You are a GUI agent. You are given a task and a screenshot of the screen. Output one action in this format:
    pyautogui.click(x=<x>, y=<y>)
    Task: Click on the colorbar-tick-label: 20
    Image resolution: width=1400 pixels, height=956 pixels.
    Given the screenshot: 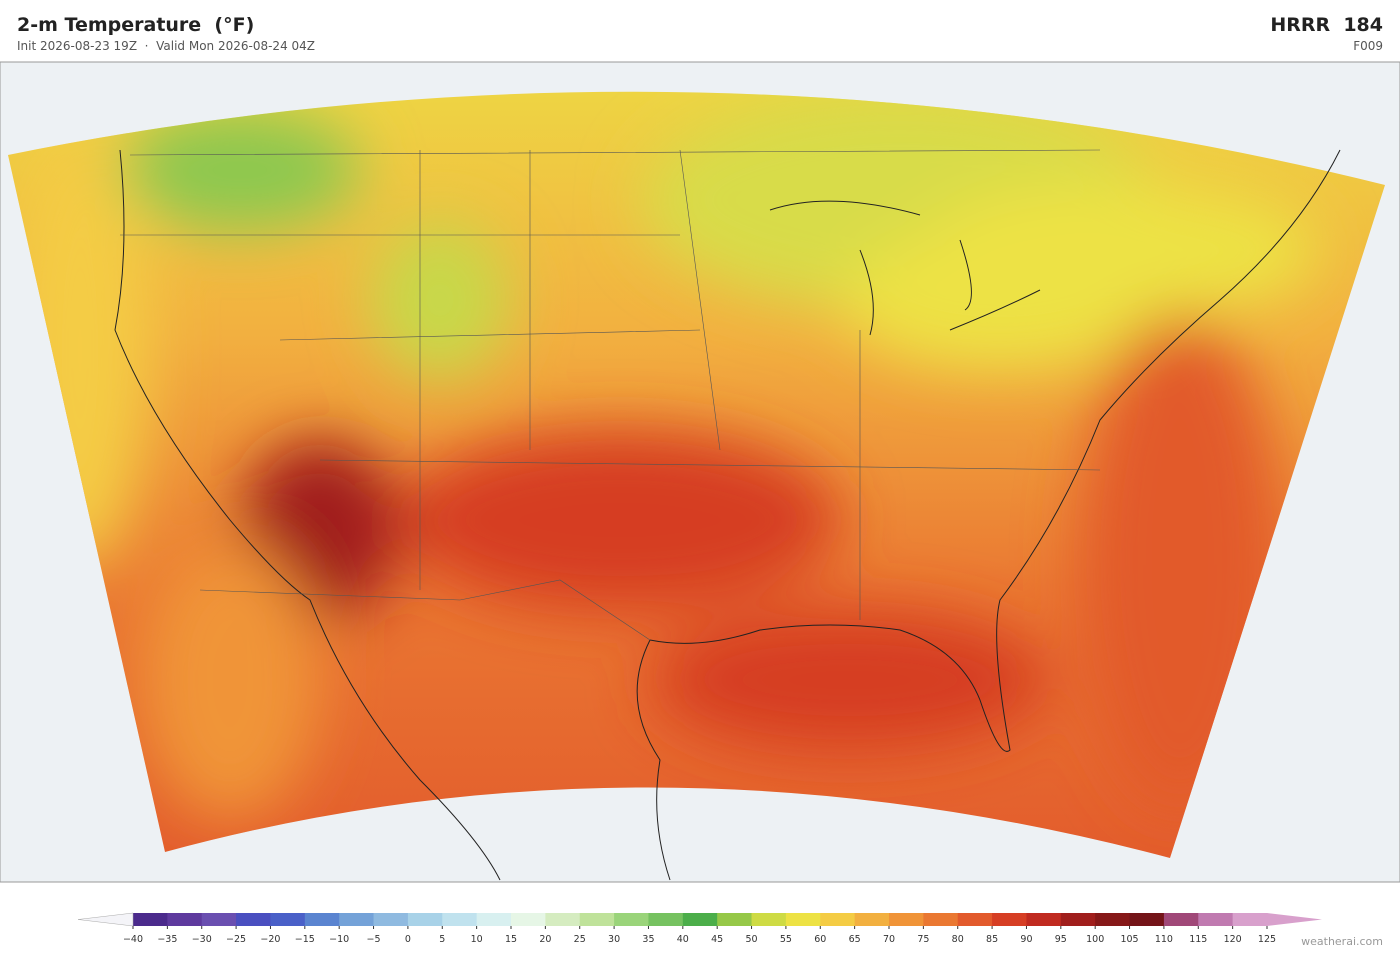 What is the action you would take?
    pyautogui.click(x=545, y=939)
    